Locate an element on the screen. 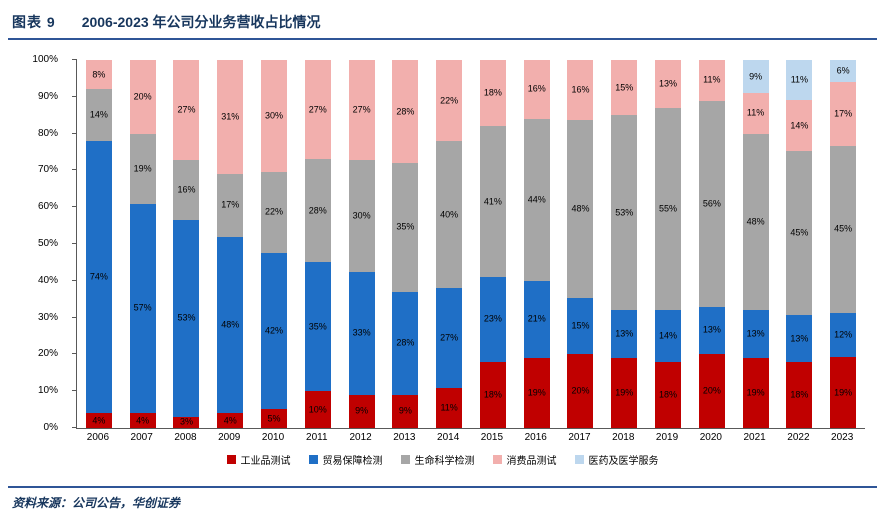 The width and height of the screenshot is (885, 520). bar-column: 18% 14% 55% 13% is located at coordinates (668, 244).